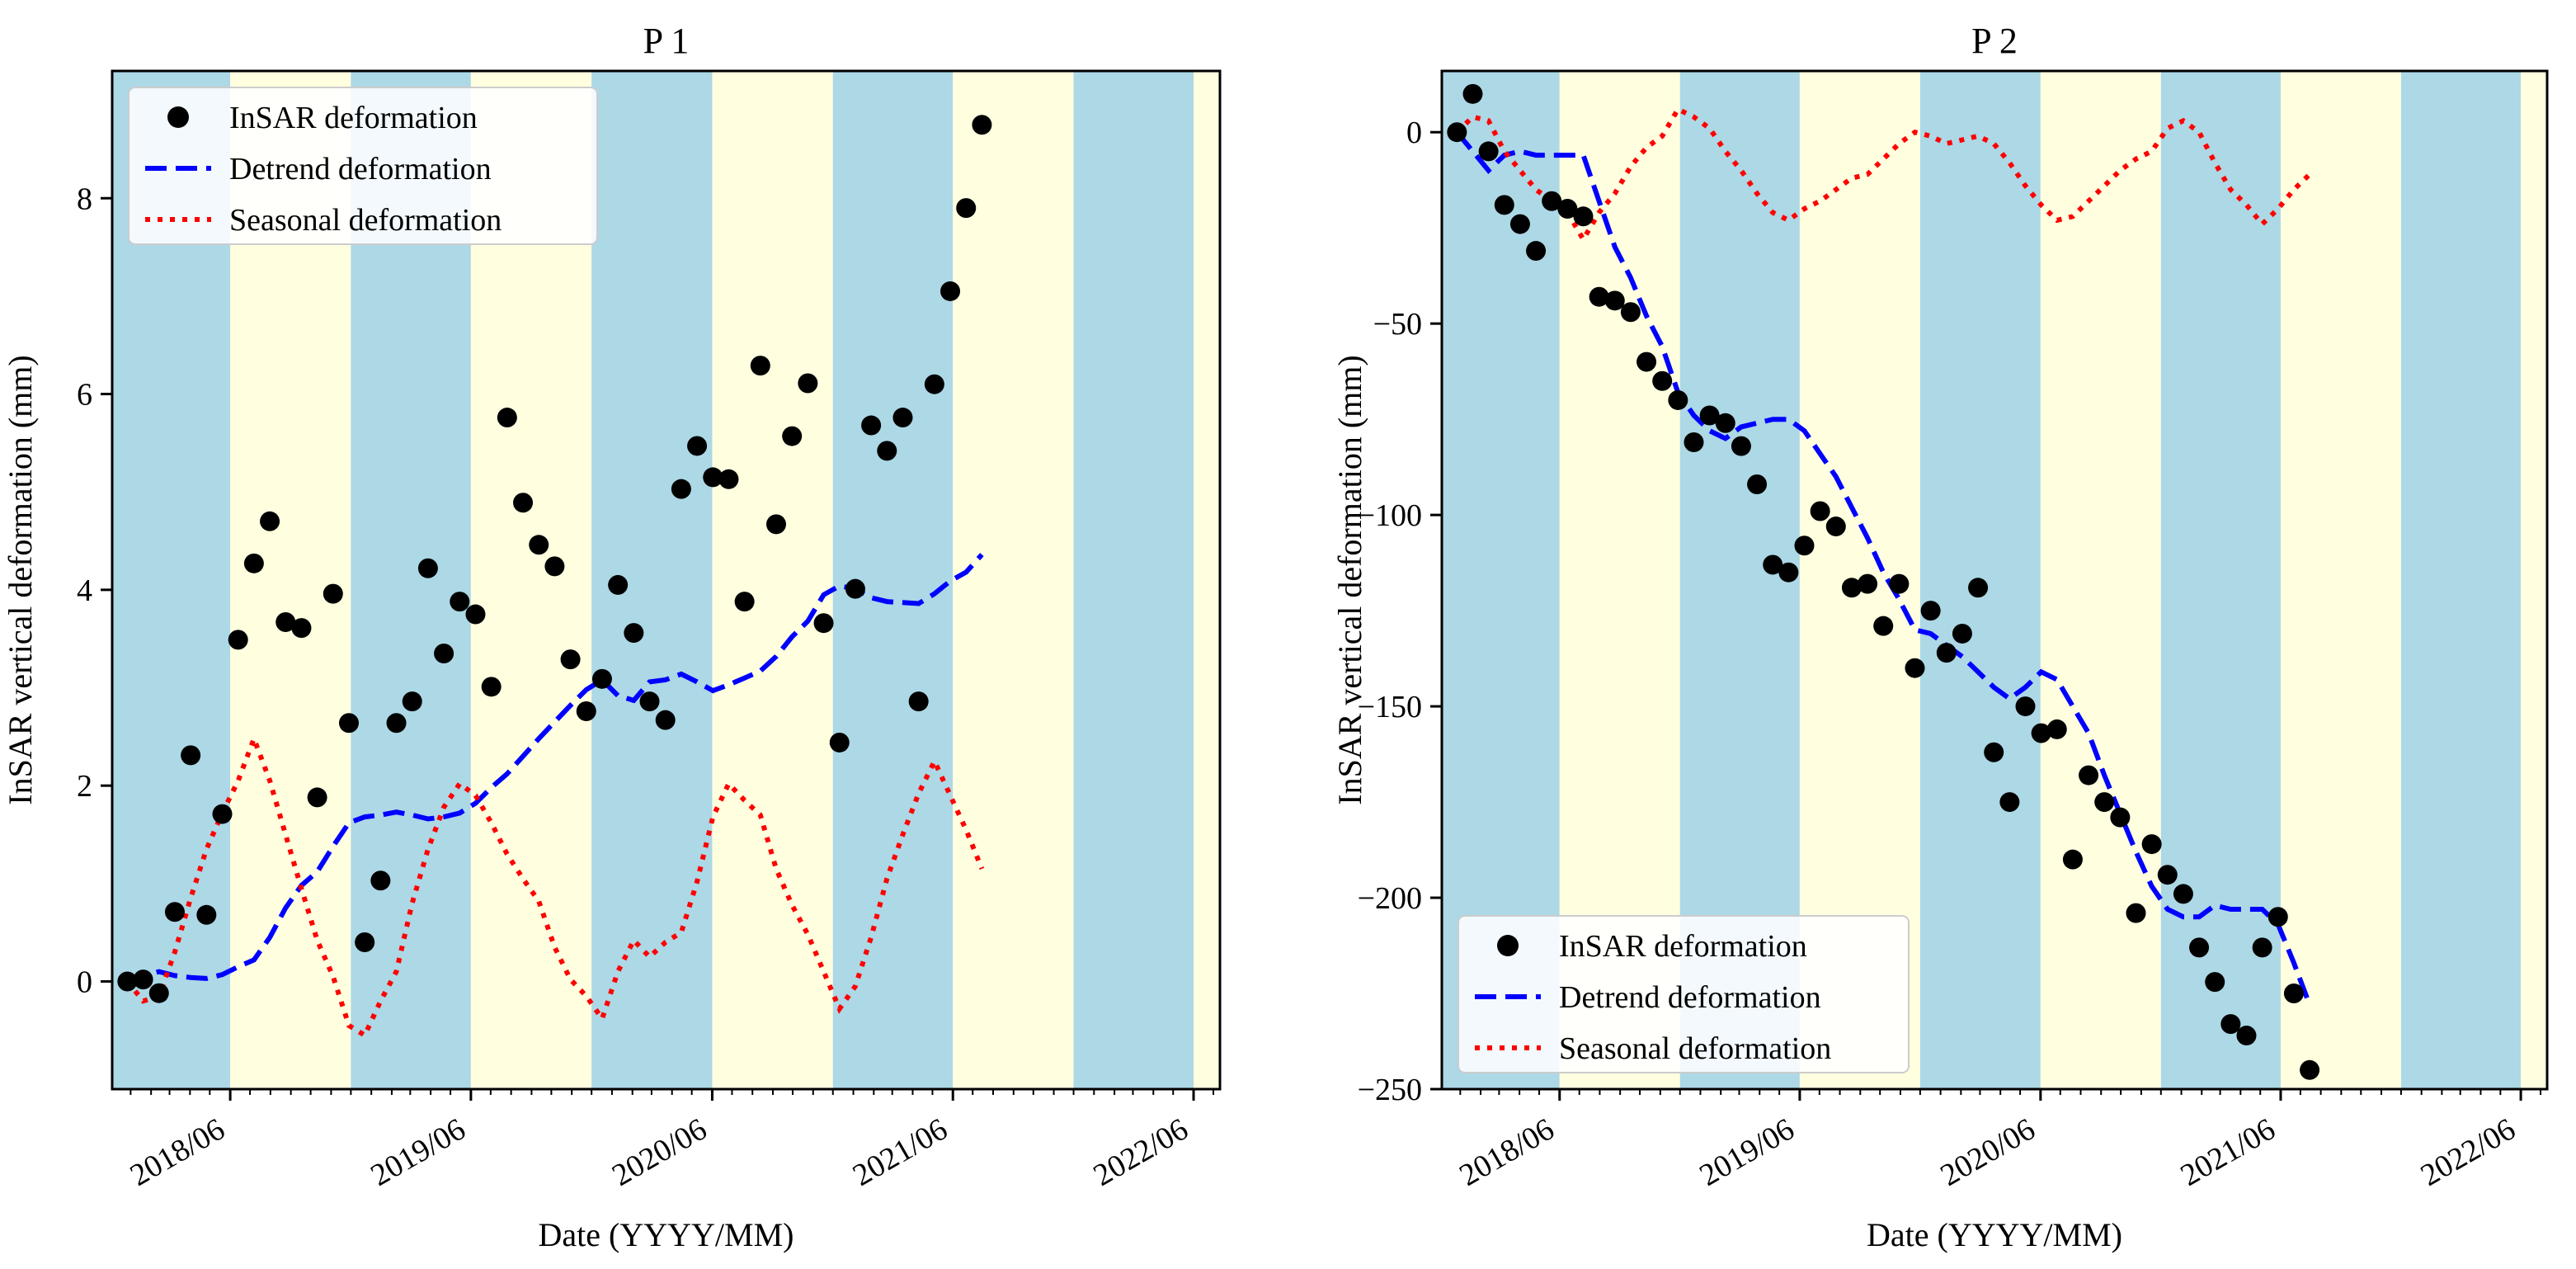 The image size is (2576, 1269). What do you see at coordinates (1141, 1152) in the screenshot?
I see `chart1-xtick-label: 2022/06` at bounding box center [1141, 1152].